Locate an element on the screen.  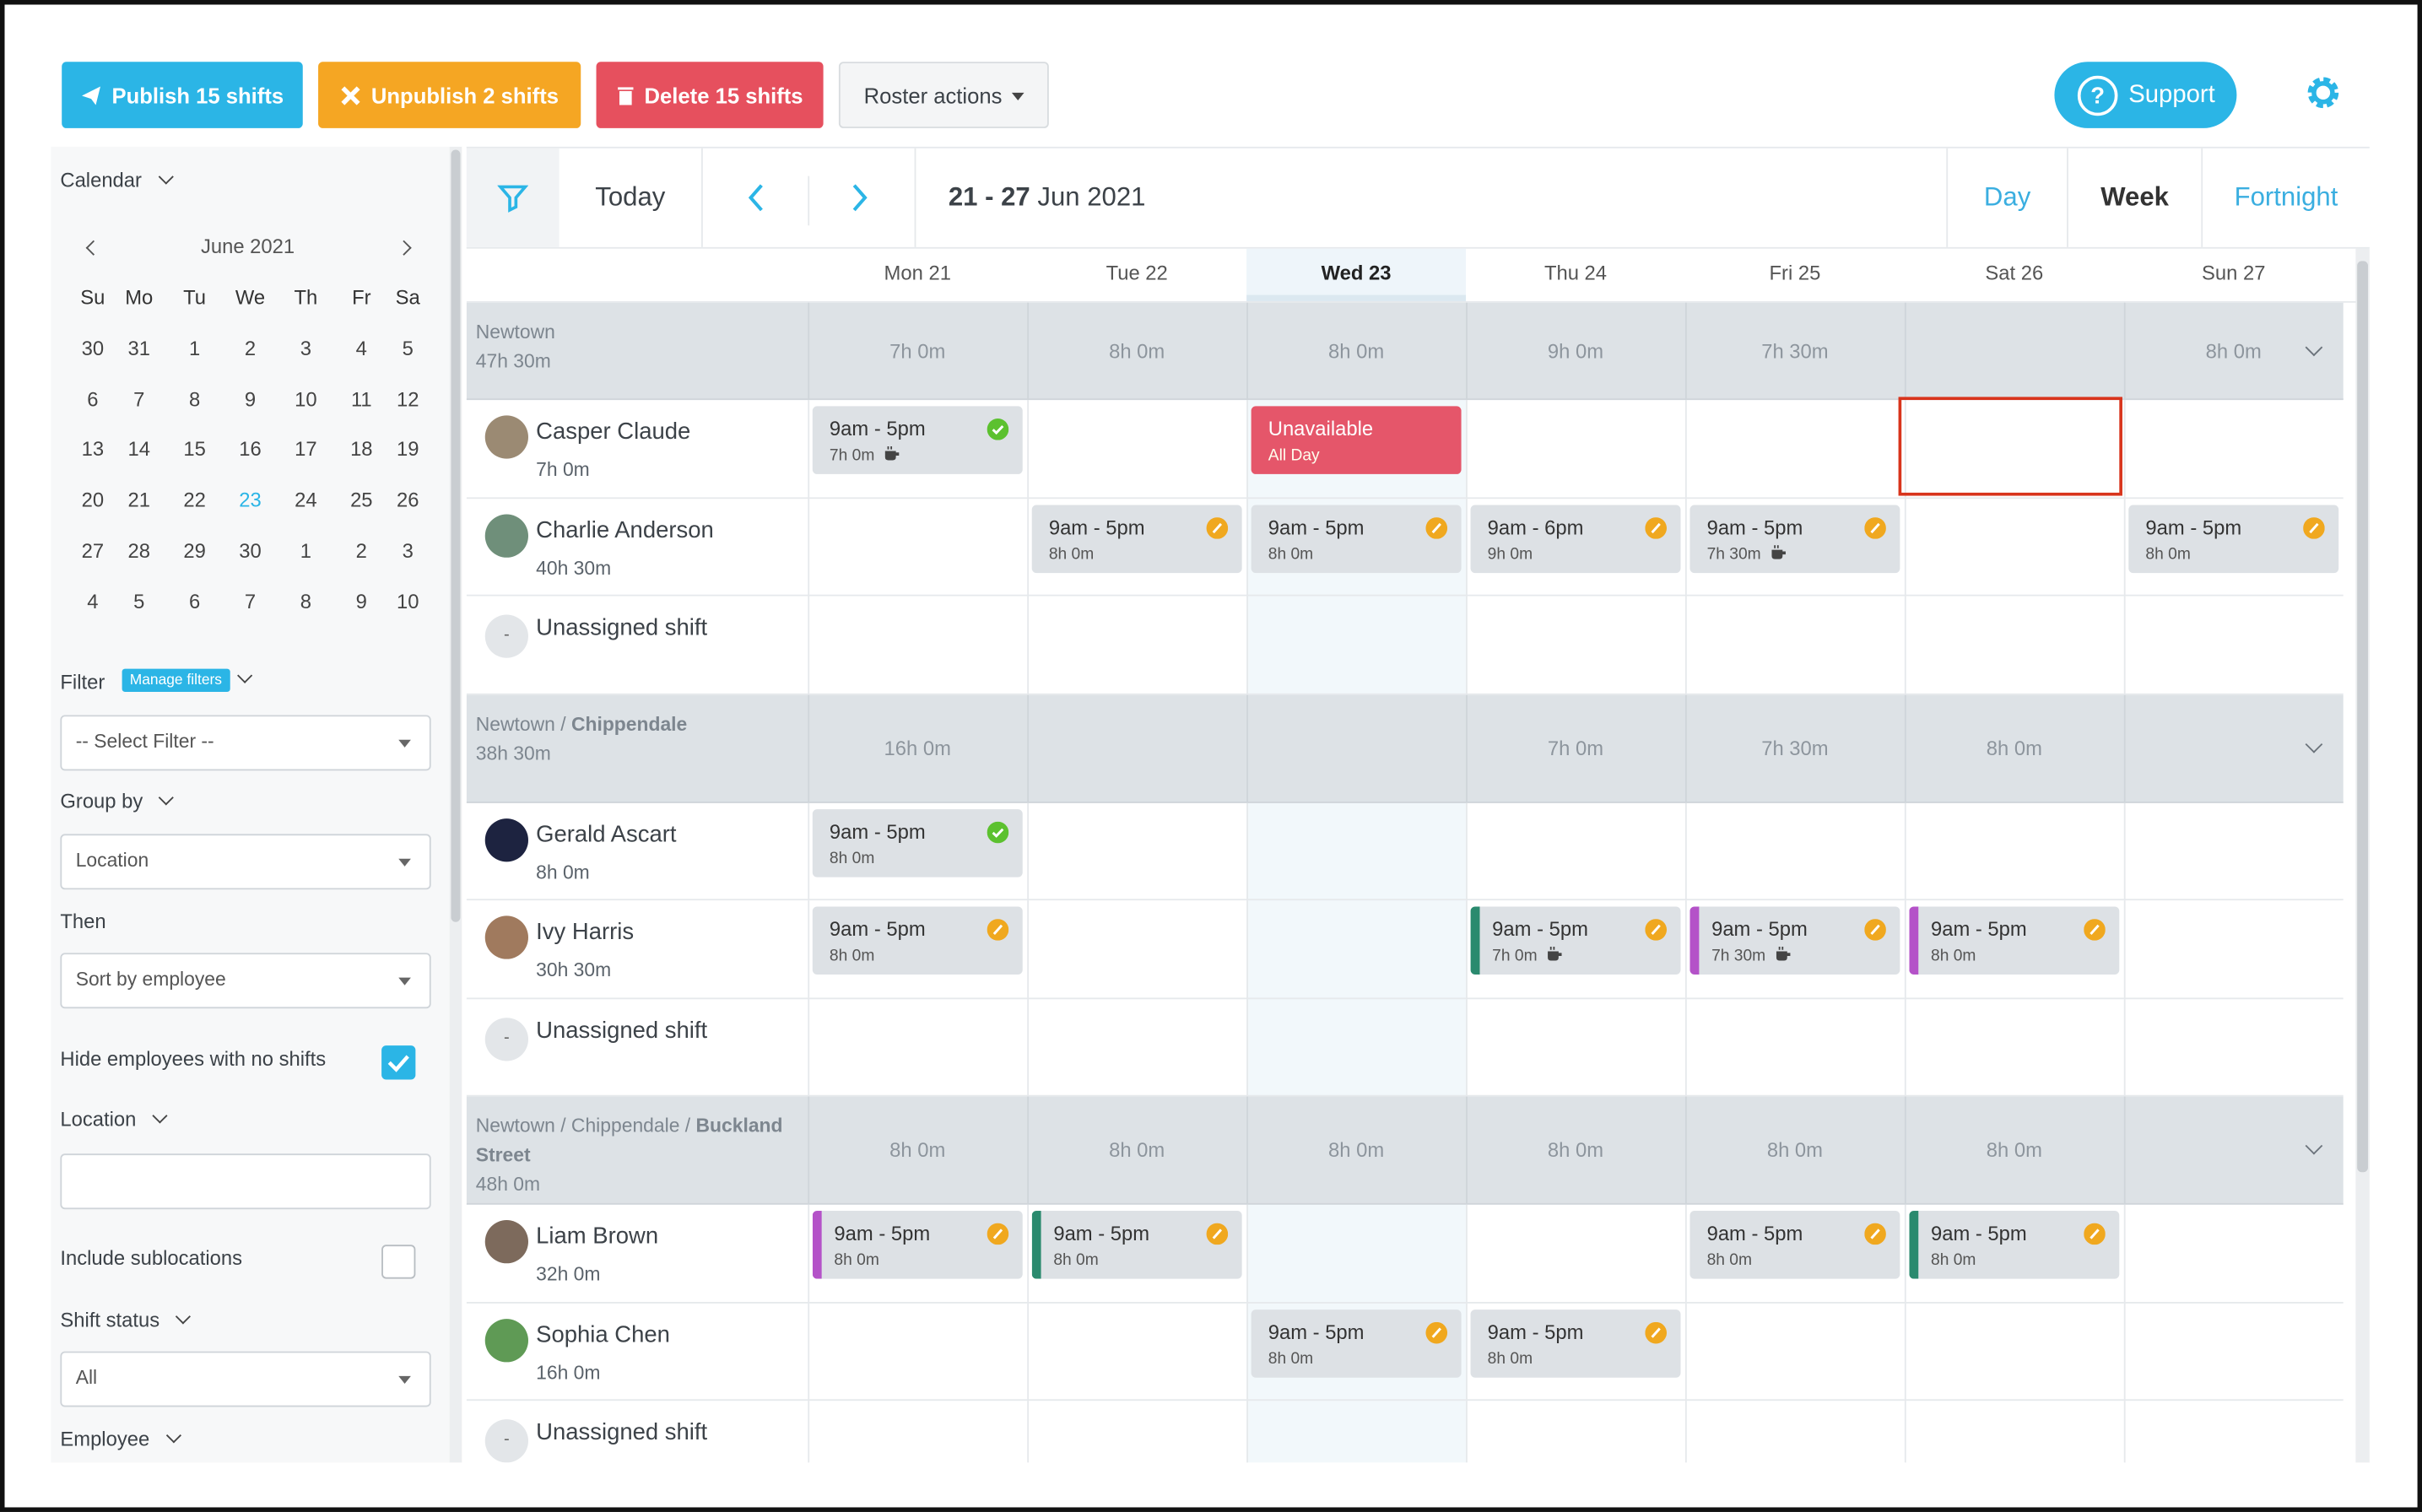
calendar-day: 20 is located at coordinates (93, 500).